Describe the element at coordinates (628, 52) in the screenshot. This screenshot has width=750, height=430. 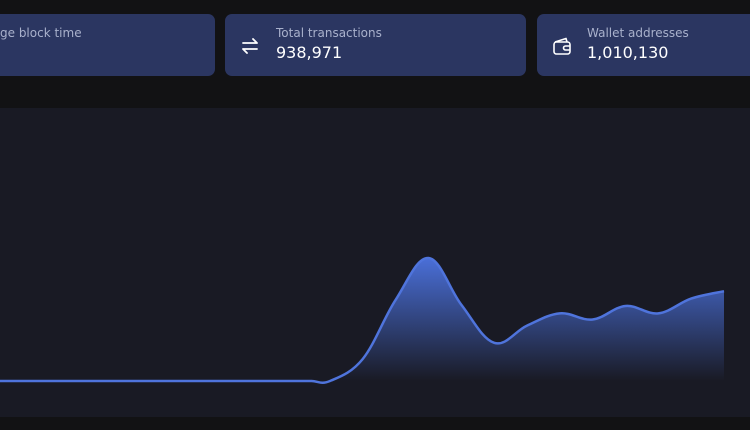
I see `stat-value-wallets: 1,010,130` at that location.